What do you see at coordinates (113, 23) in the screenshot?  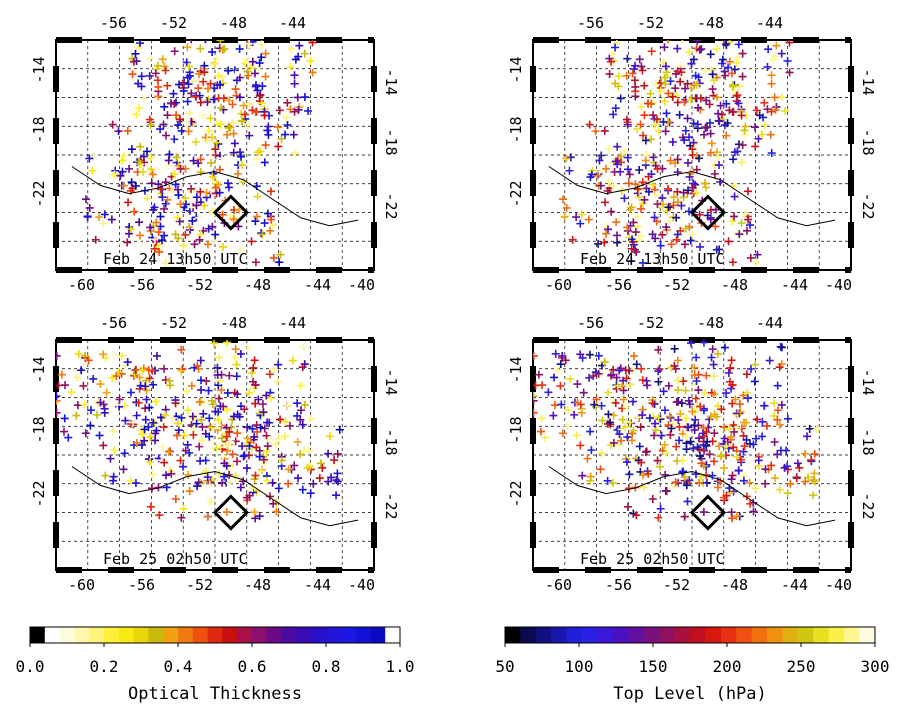 I see `top-tick-label: -56` at bounding box center [113, 23].